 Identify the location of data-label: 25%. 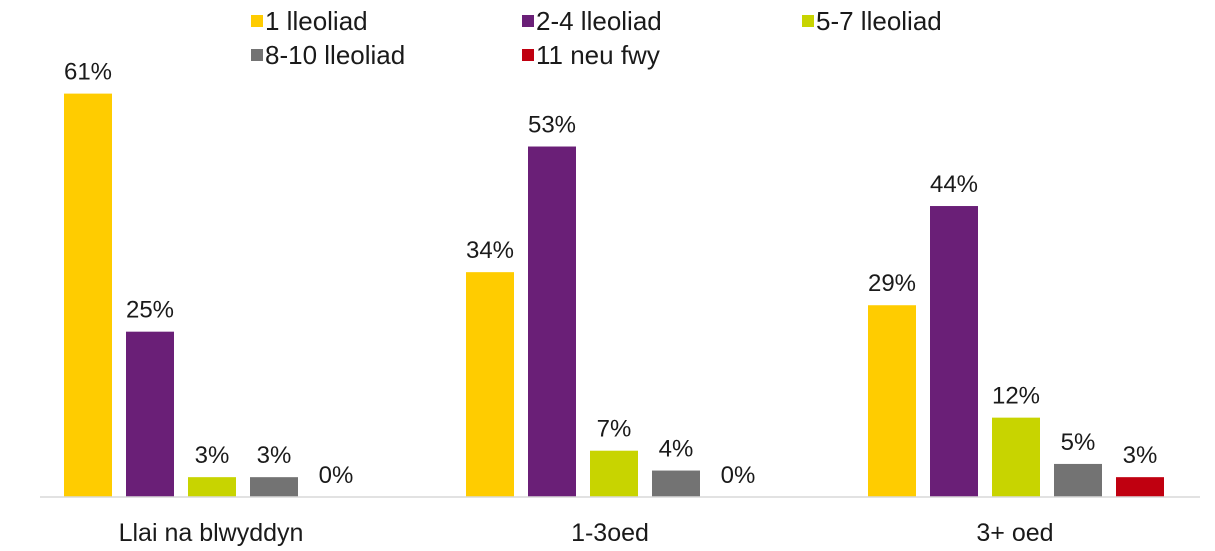
(150, 310).